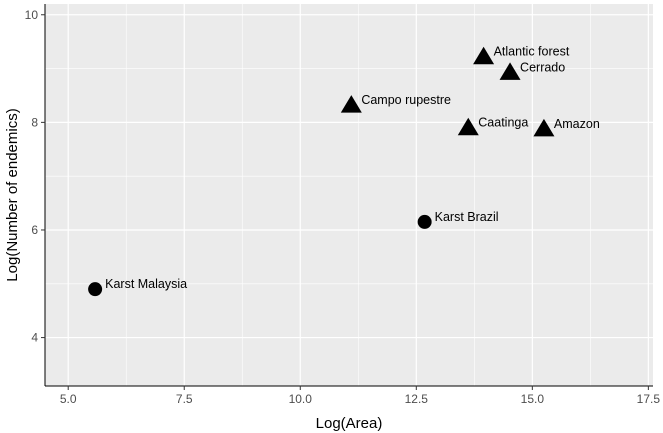 The width and height of the screenshot is (663, 433). What do you see at coordinates (467, 217) in the screenshot?
I see `point-label: Karst Brazil` at bounding box center [467, 217].